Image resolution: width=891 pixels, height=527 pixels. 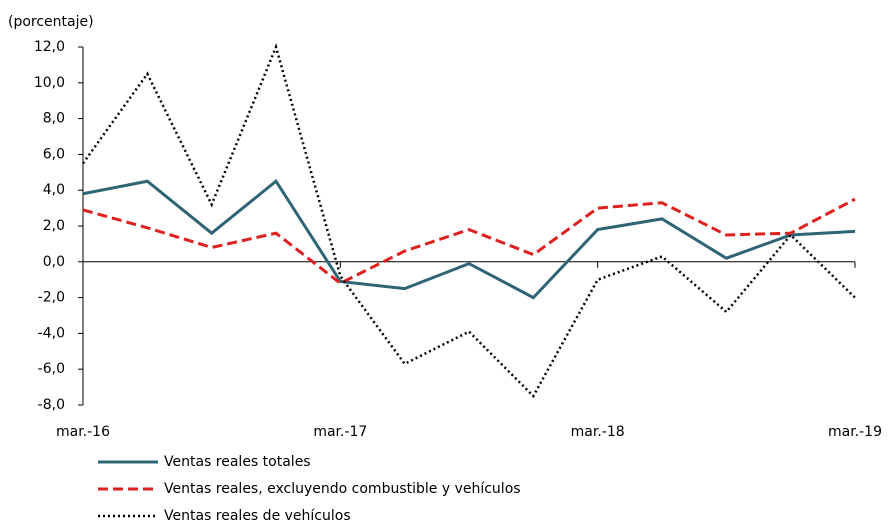 What do you see at coordinates (257, 515) in the screenshot?
I see `legend-label: Ventas reales de vehículos` at bounding box center [257, 515].